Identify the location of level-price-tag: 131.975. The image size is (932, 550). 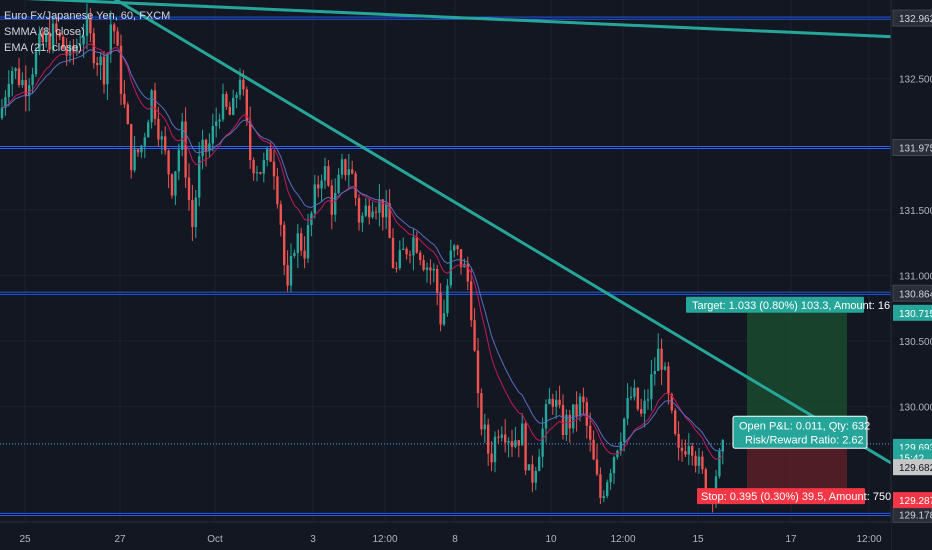
(915, 149).